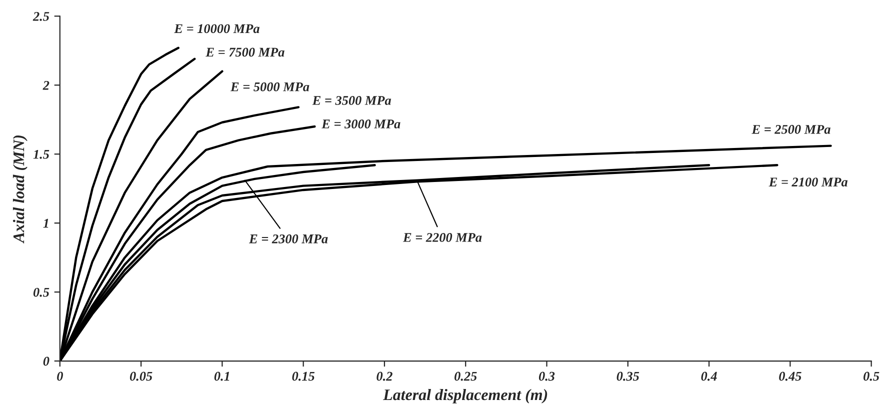 This screenshot has width=881, height=414. Describe the element at coordinates (45, 223) in the screenshot. I see `y-tick-label: 1` at that location.